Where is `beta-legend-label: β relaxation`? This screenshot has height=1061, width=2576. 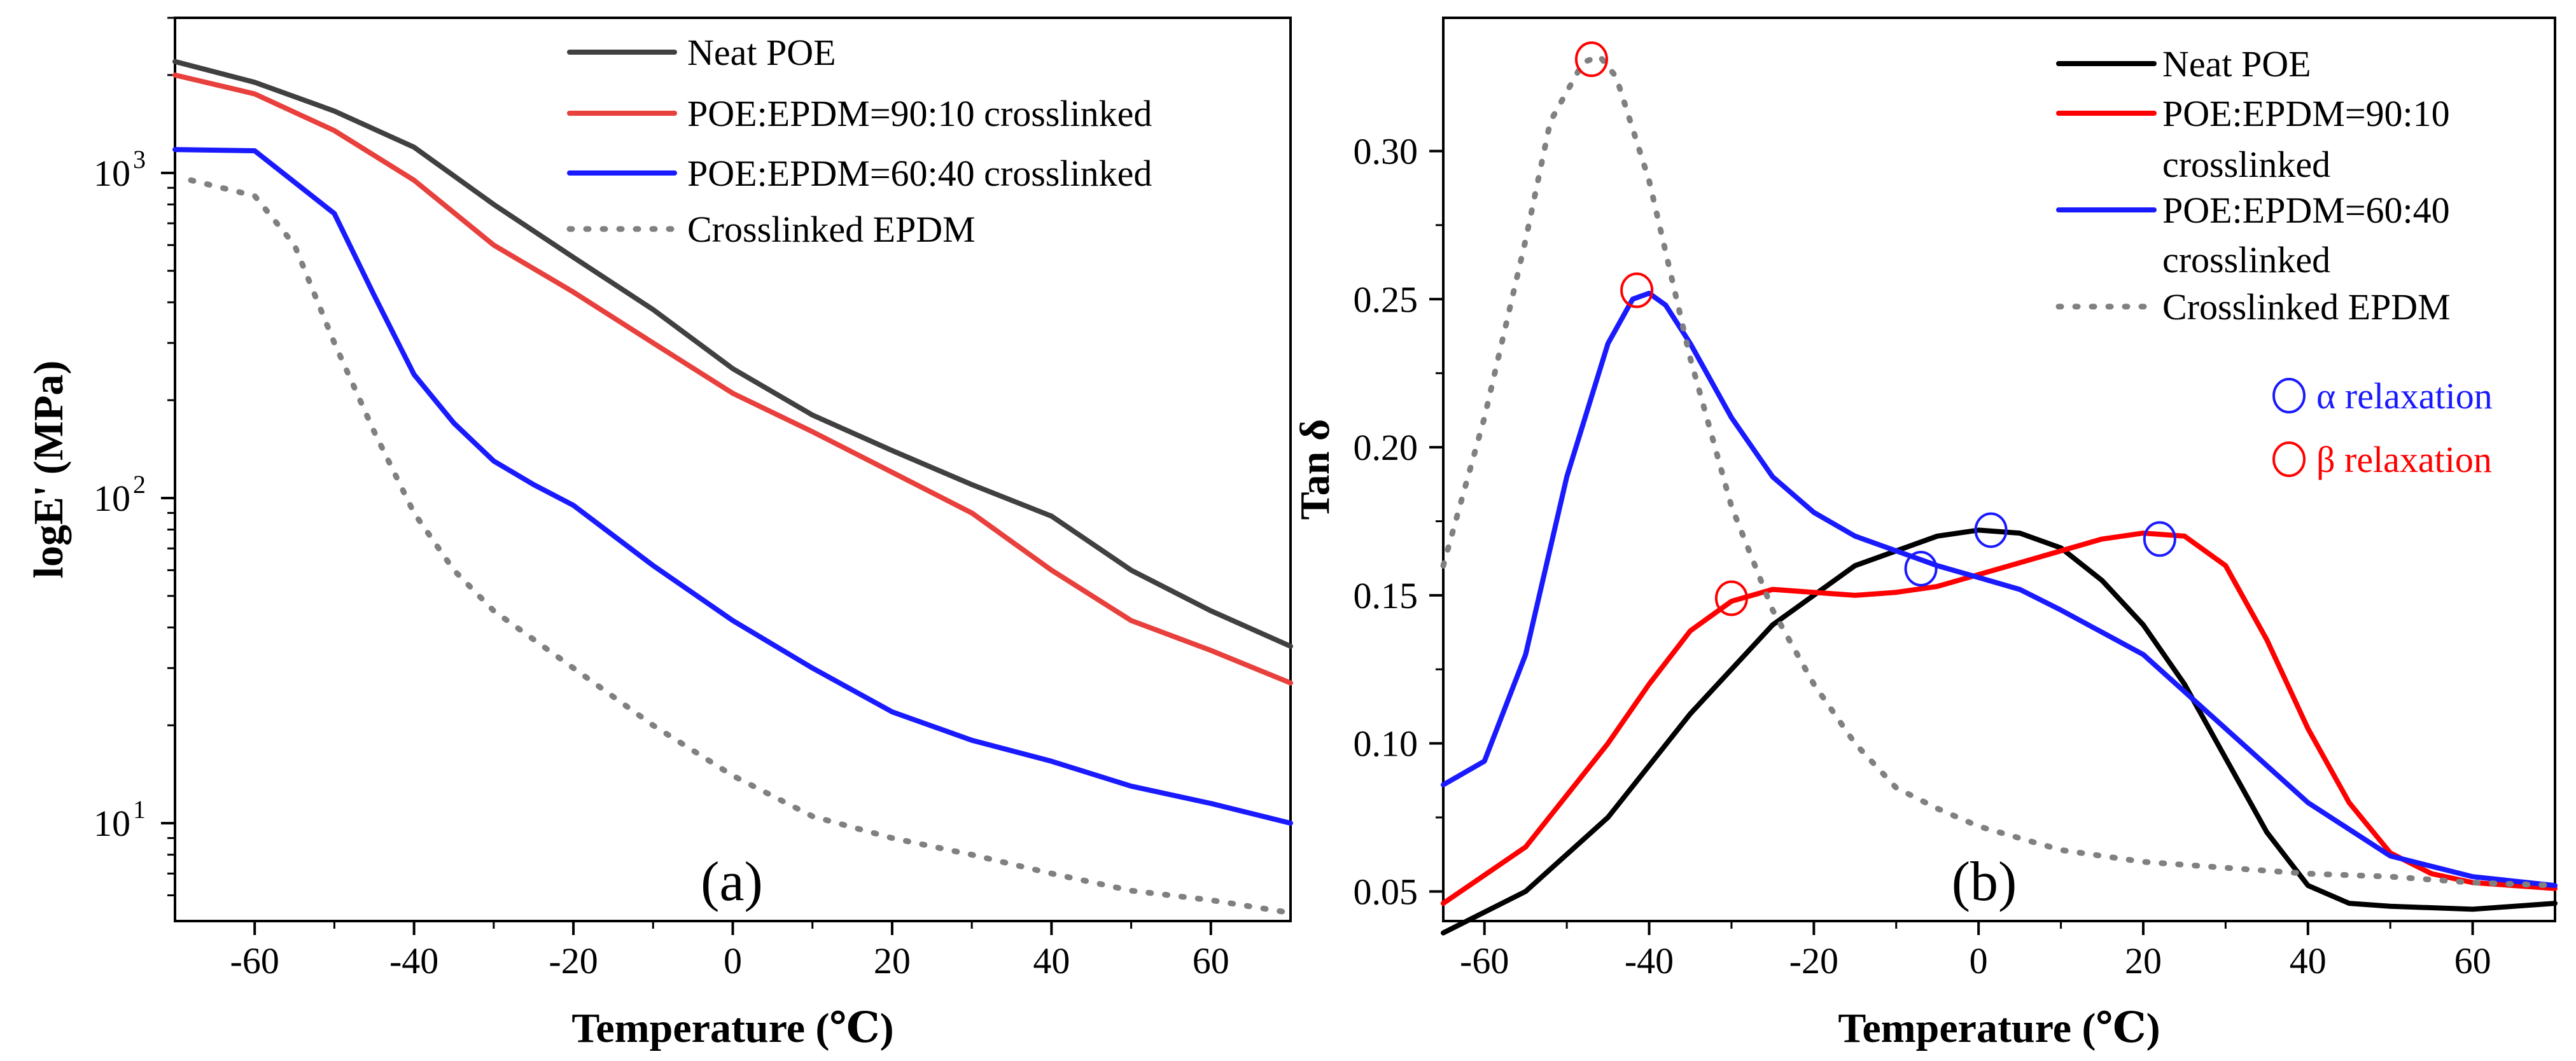 beta-legend-label: β relaxation is located at coordinates (2404, 459).